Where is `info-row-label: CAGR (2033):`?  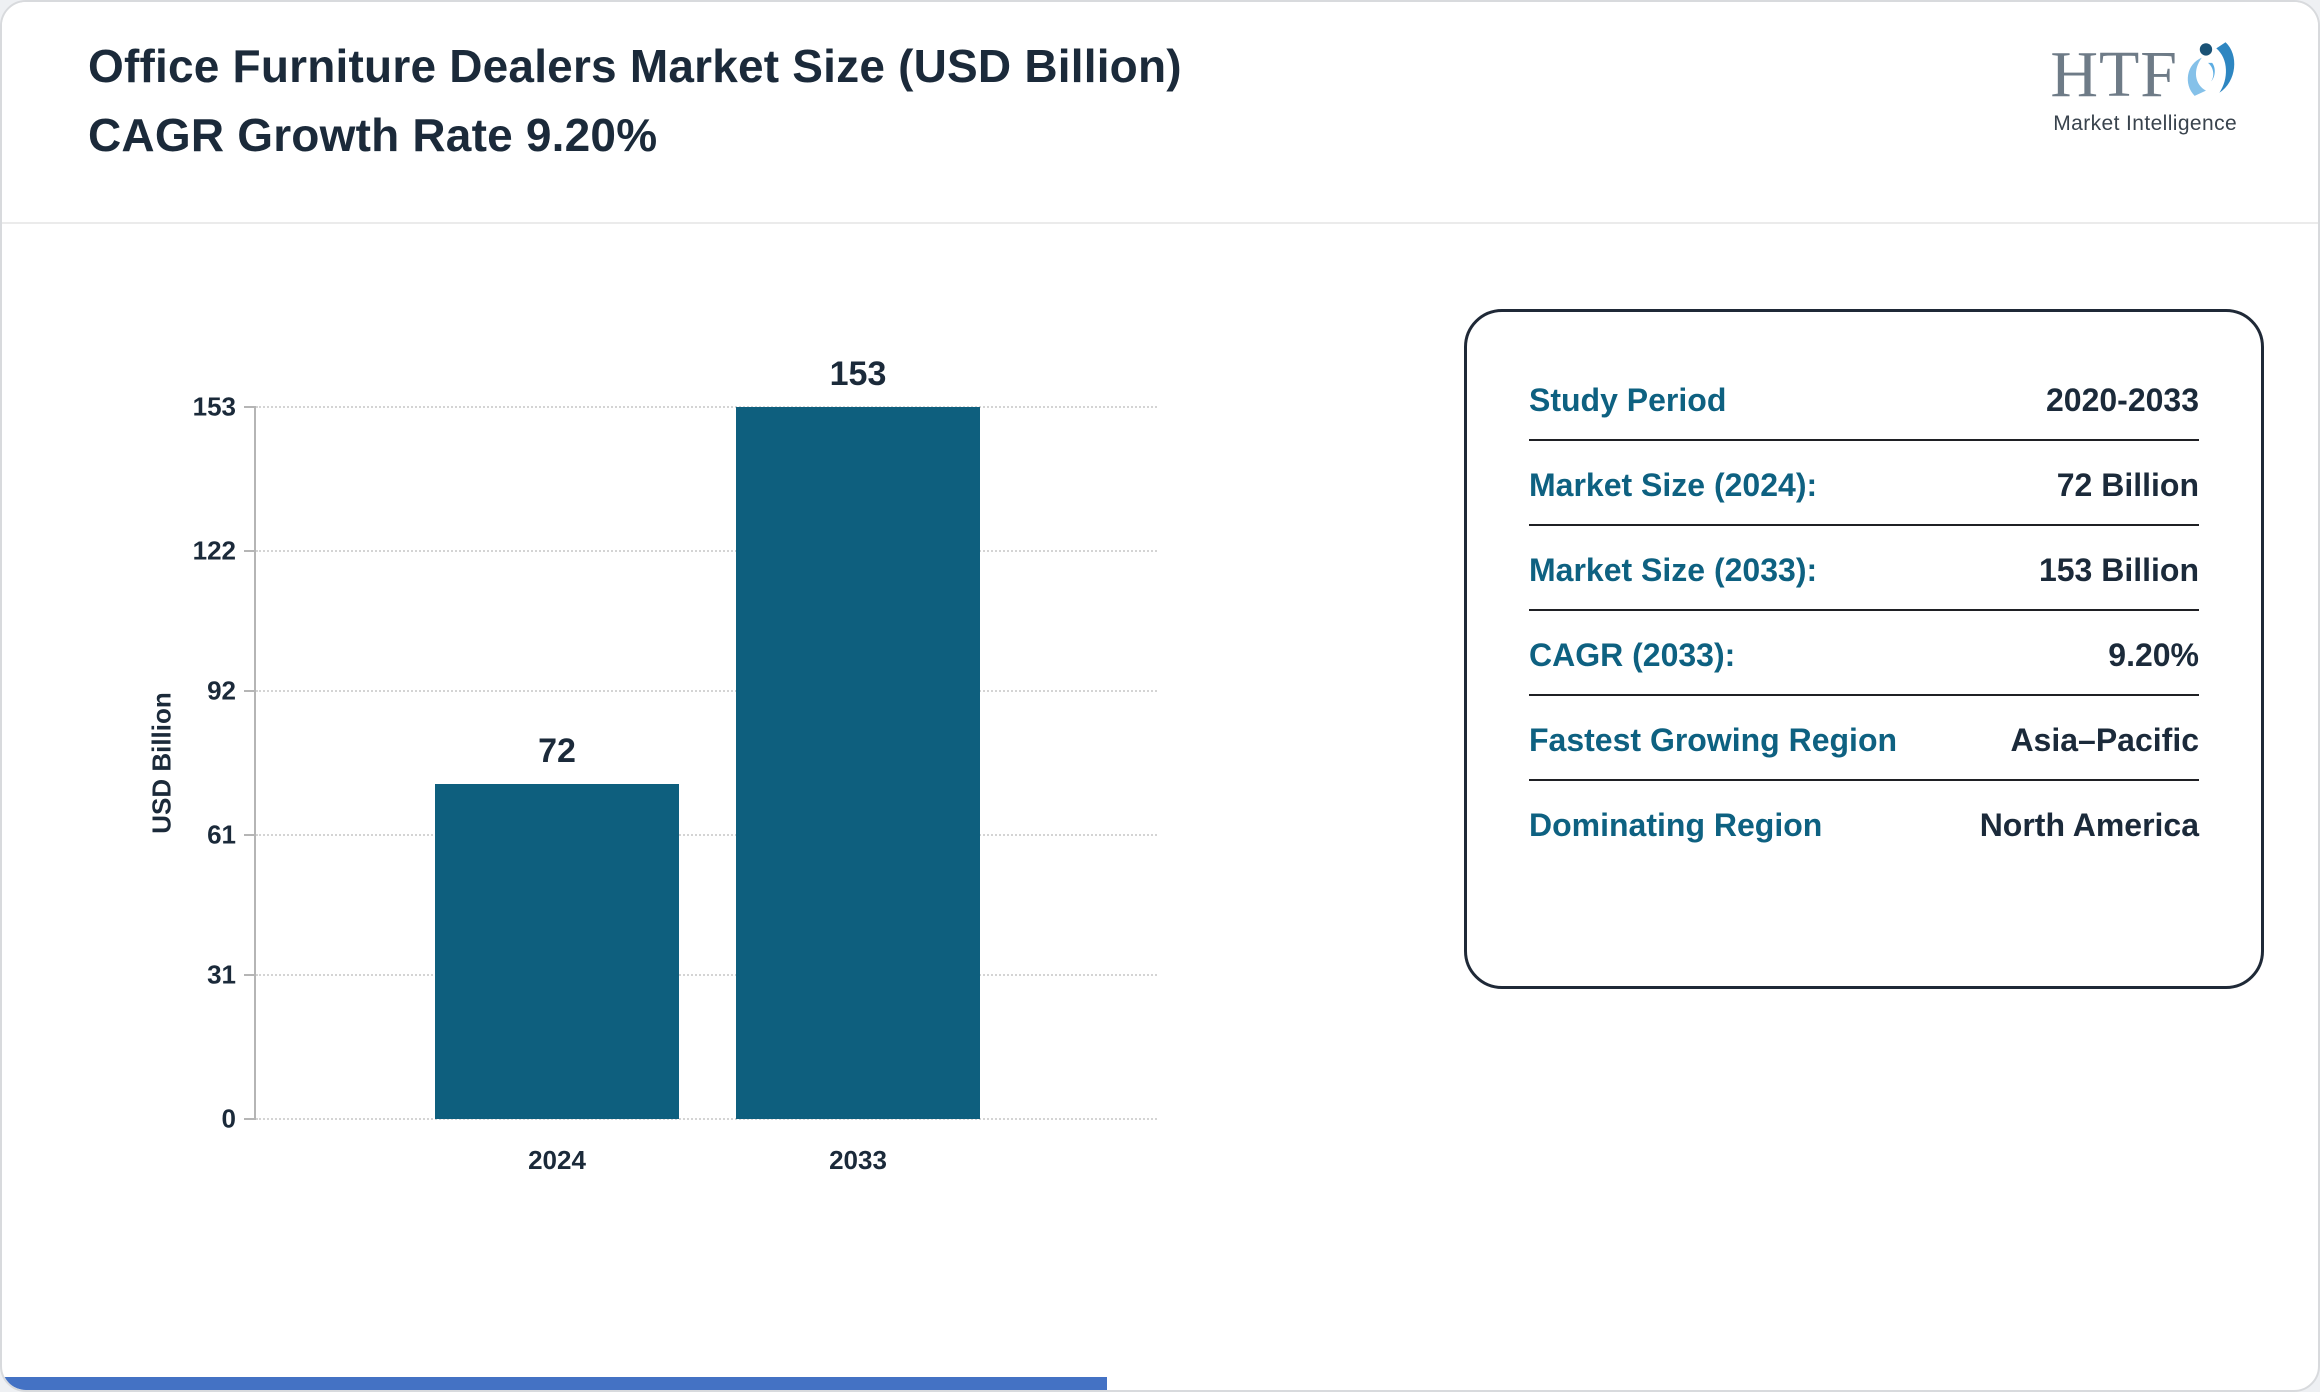 info-row-label: CAGR (2033): is located at coordinates (1632, 655).